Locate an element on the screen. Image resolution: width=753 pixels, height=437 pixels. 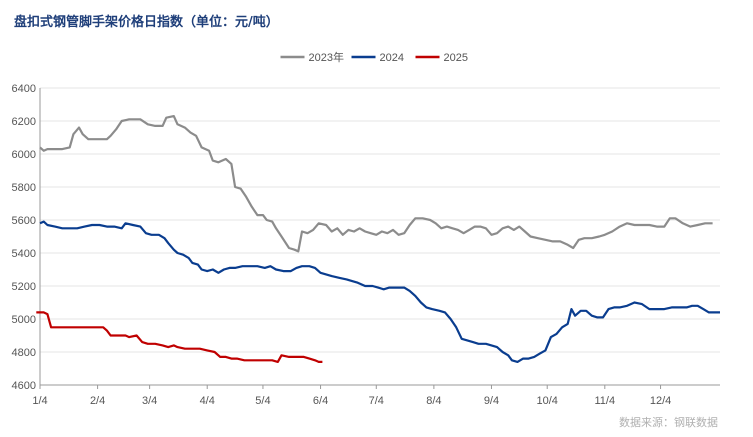
x-axis: 1/4 2/4 3/4 4/4 5/4 6/4 7/4 8/4 9/4 10/4 11/4 12/4 is located at coordinates (376, 395).